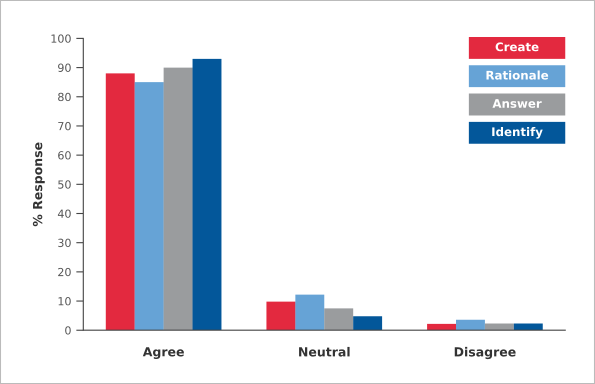 The height and width of the screenshot is (384, 595). I want to click on y-tick-label: 80, so click(64, 97).